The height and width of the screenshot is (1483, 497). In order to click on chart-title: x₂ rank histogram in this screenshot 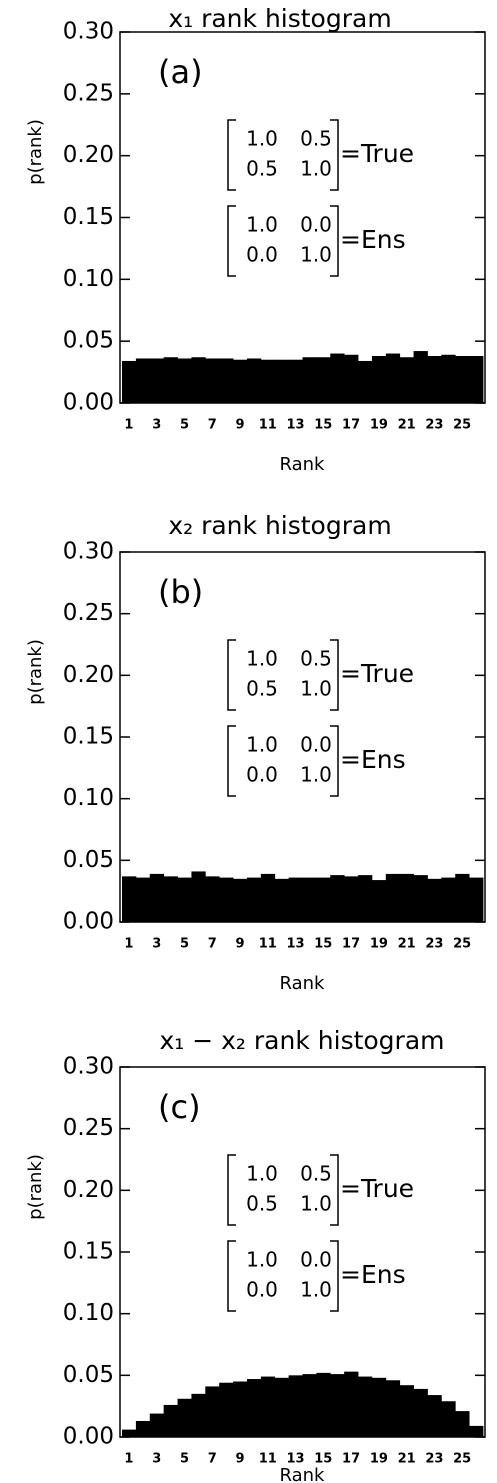, I will do `click(279, 525)`.